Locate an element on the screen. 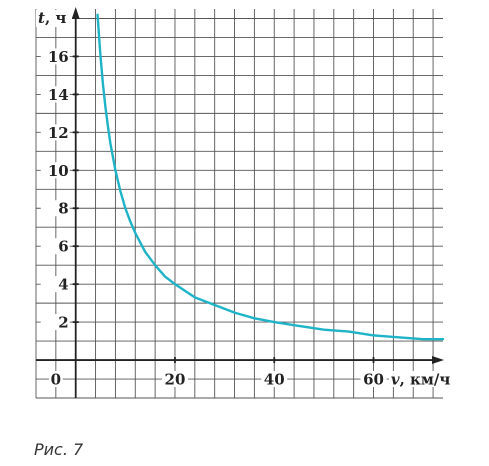 The width and height of the screenshot is (489, 466). x-tick-label: 60 is located at coordinates (373, 380).